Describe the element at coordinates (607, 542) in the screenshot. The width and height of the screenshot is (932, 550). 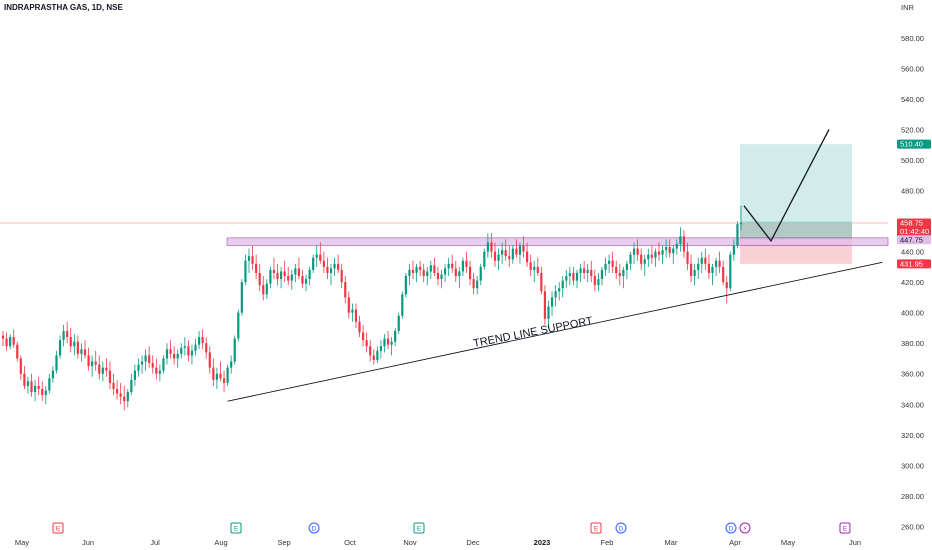
I see `time-tick-label: Feb` at that location.